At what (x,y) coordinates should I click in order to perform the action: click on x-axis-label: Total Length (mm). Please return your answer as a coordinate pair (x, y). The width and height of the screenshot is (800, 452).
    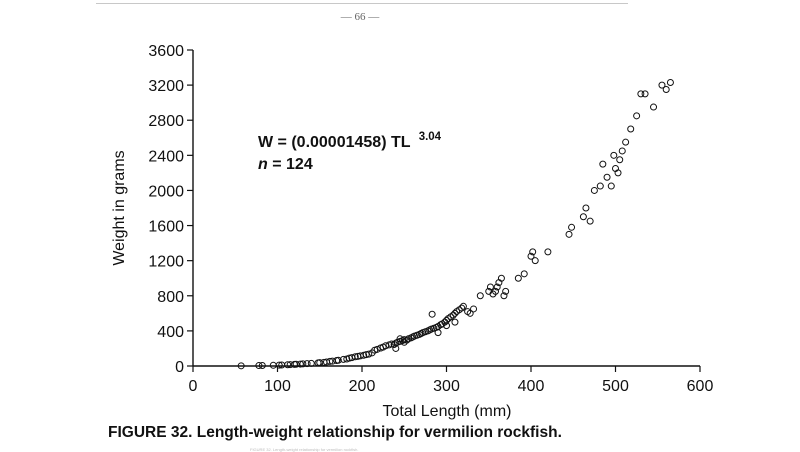
    Looking at the image, I should click on (447, 411).